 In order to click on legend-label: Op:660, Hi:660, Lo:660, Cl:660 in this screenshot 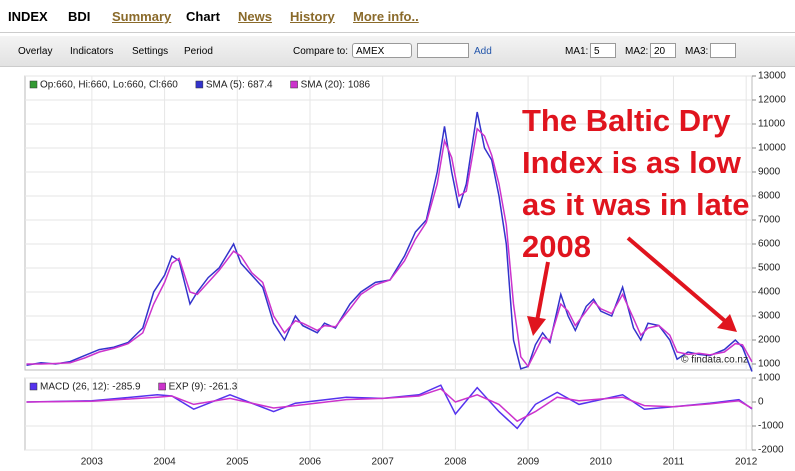, I will do `click(109, 85)`.